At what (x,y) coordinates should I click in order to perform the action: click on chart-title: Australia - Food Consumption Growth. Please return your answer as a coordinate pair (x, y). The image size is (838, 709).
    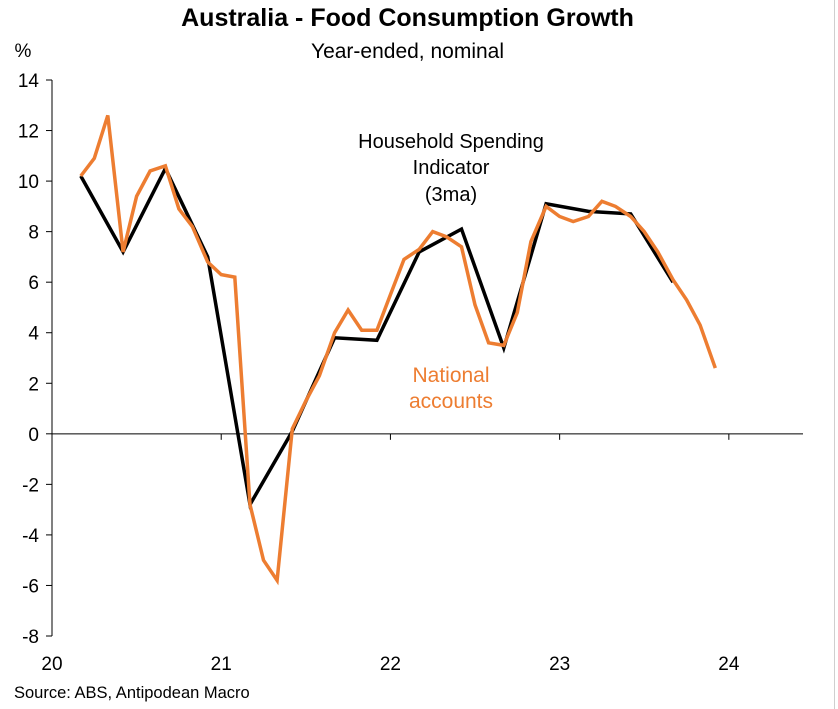
    Looking at the image, I should click on (407, 18).